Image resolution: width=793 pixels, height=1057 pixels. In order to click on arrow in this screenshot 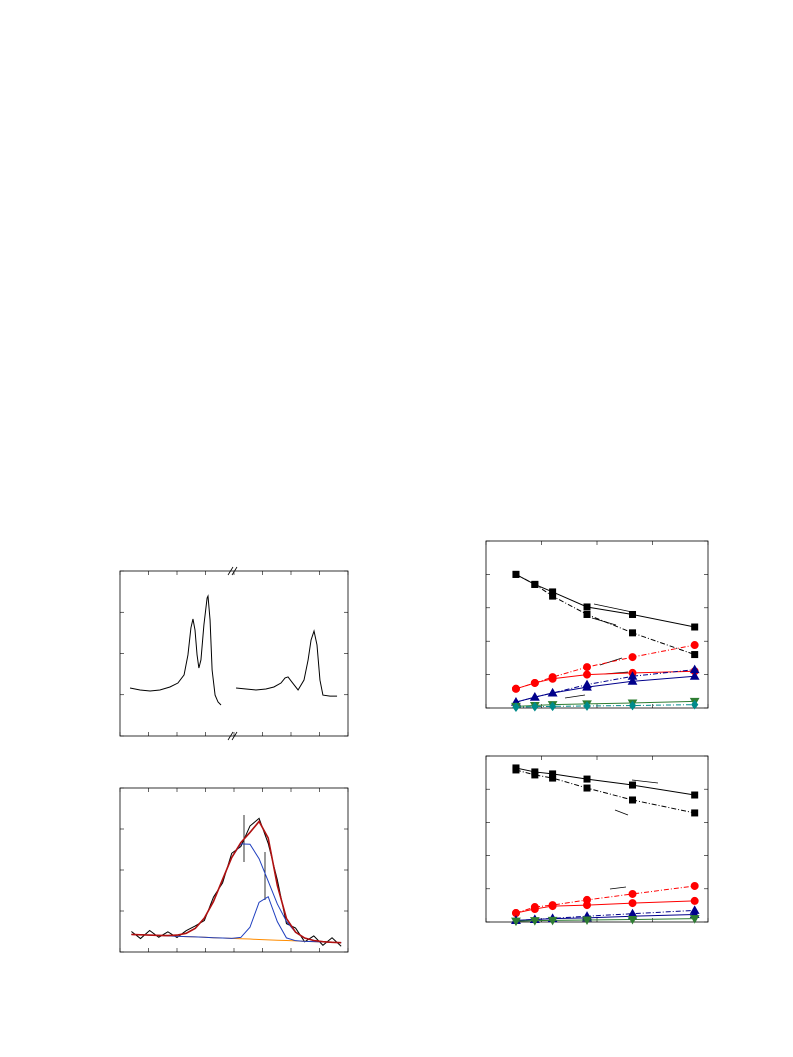, I will do `click(611, 746)`.